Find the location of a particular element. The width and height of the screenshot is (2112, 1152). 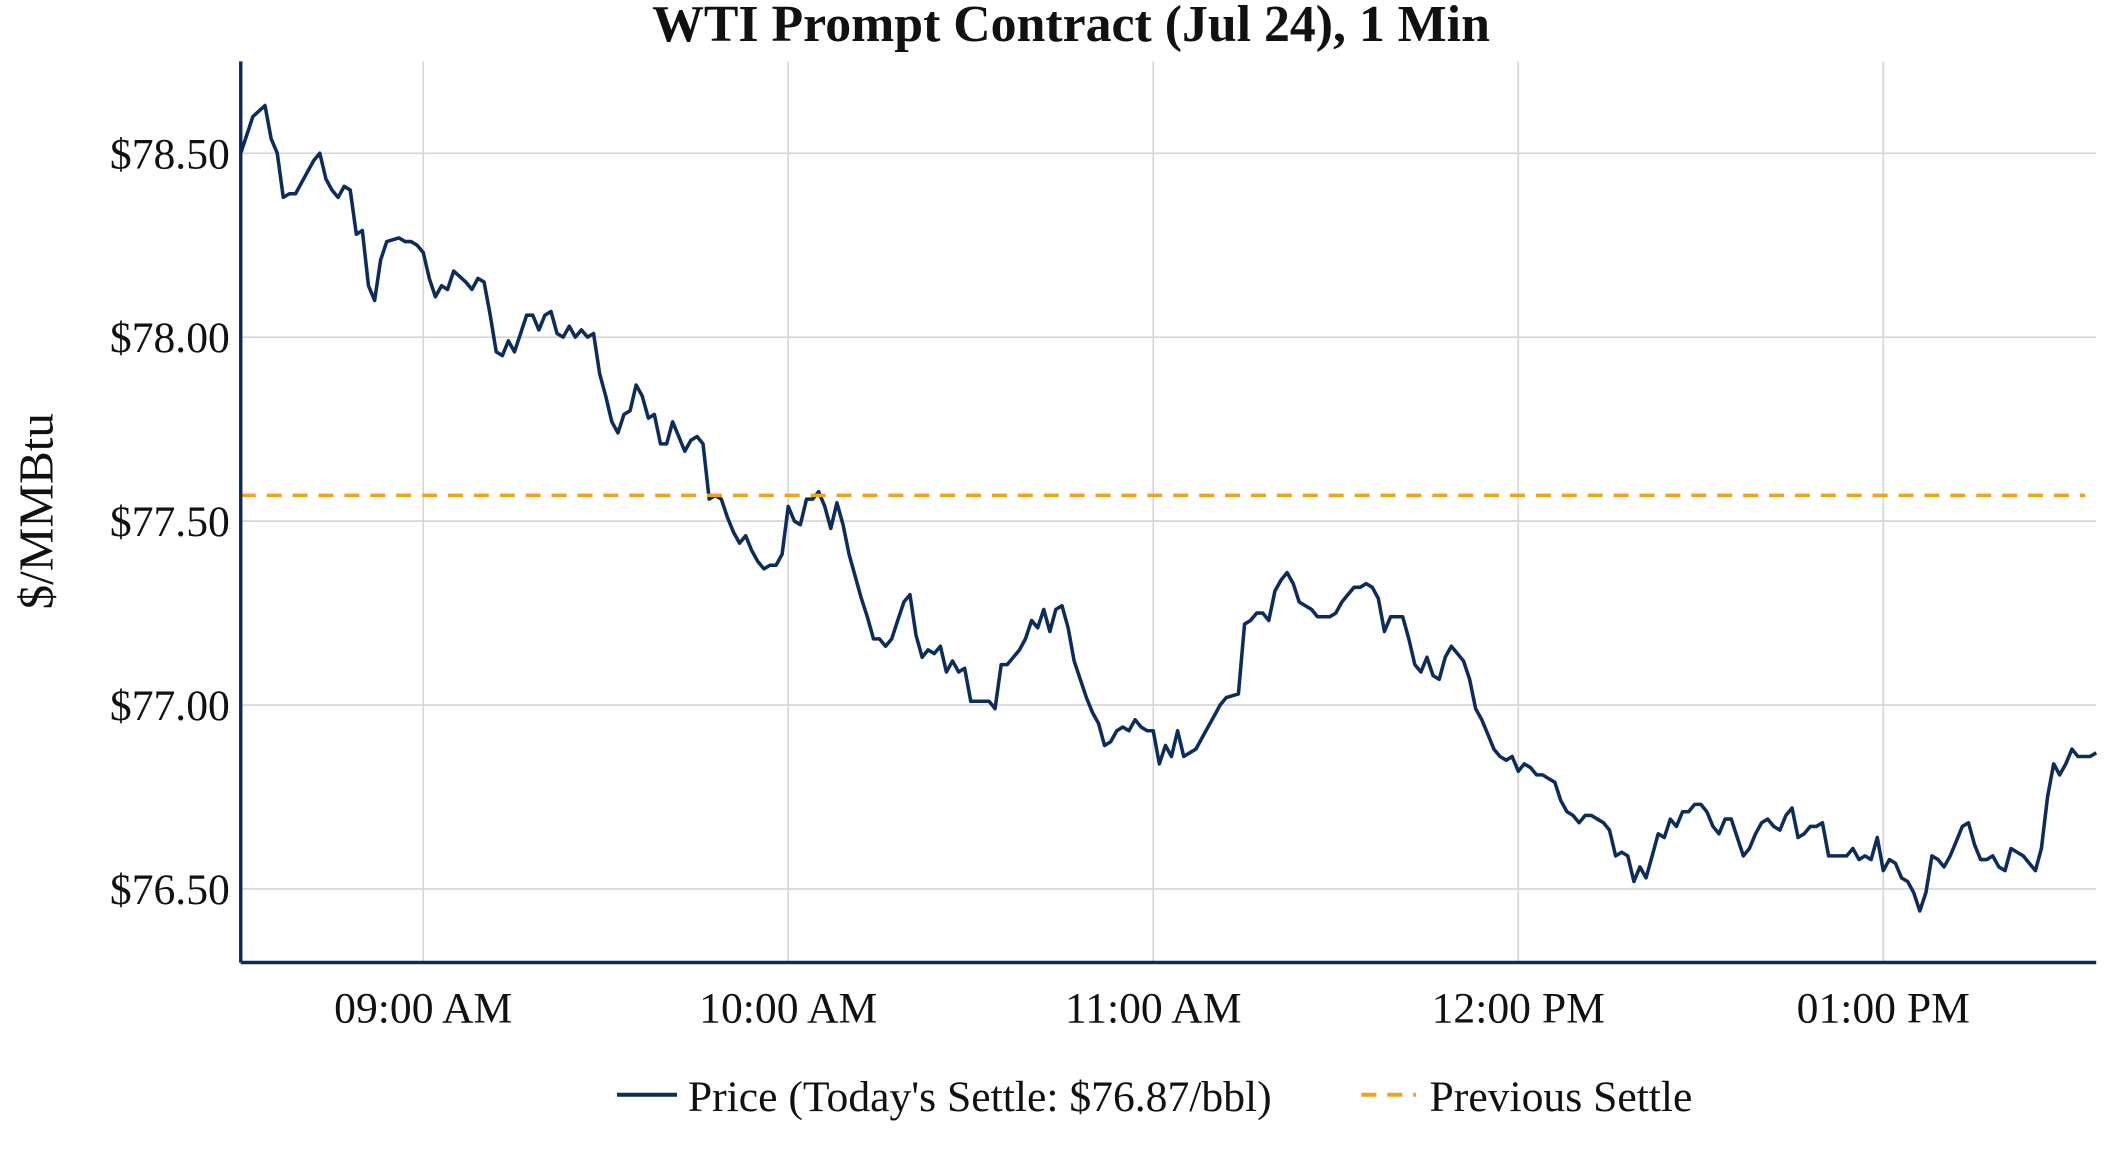

y-tick-label: $76.50 is located at coordinates (170, 890).